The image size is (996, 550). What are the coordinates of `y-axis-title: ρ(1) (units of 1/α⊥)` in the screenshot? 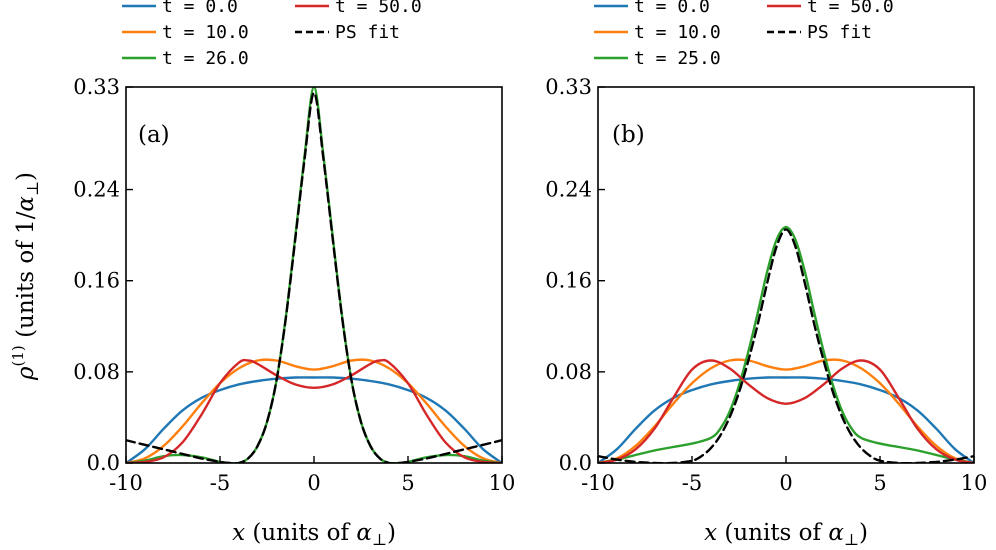 It's located at (25, 276).